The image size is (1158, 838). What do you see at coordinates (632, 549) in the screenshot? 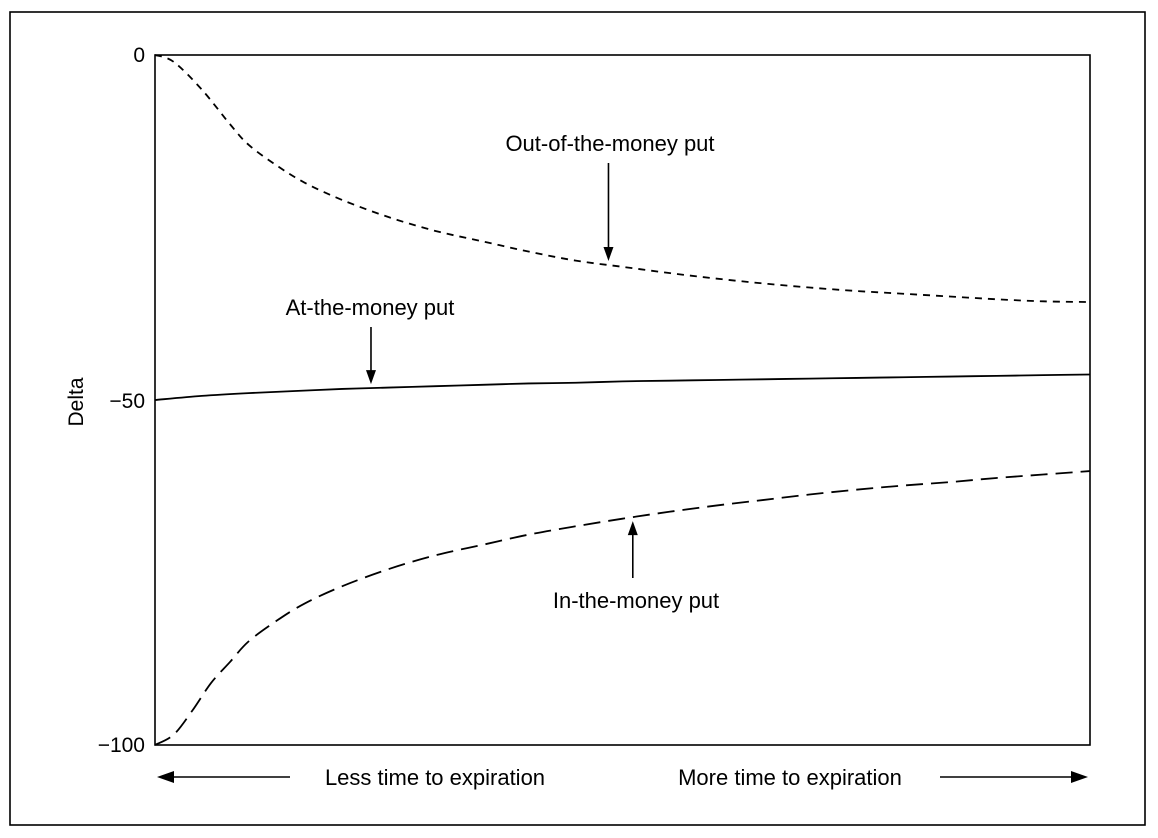
I see `annotation-arrow-itm` at bounding box center [632, 549].